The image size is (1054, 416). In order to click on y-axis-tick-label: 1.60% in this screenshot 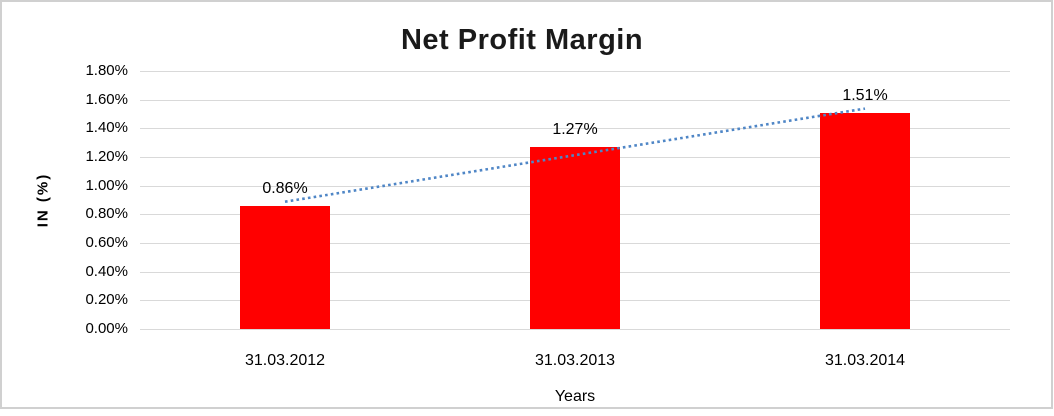, I will do `click(106, 99)`.